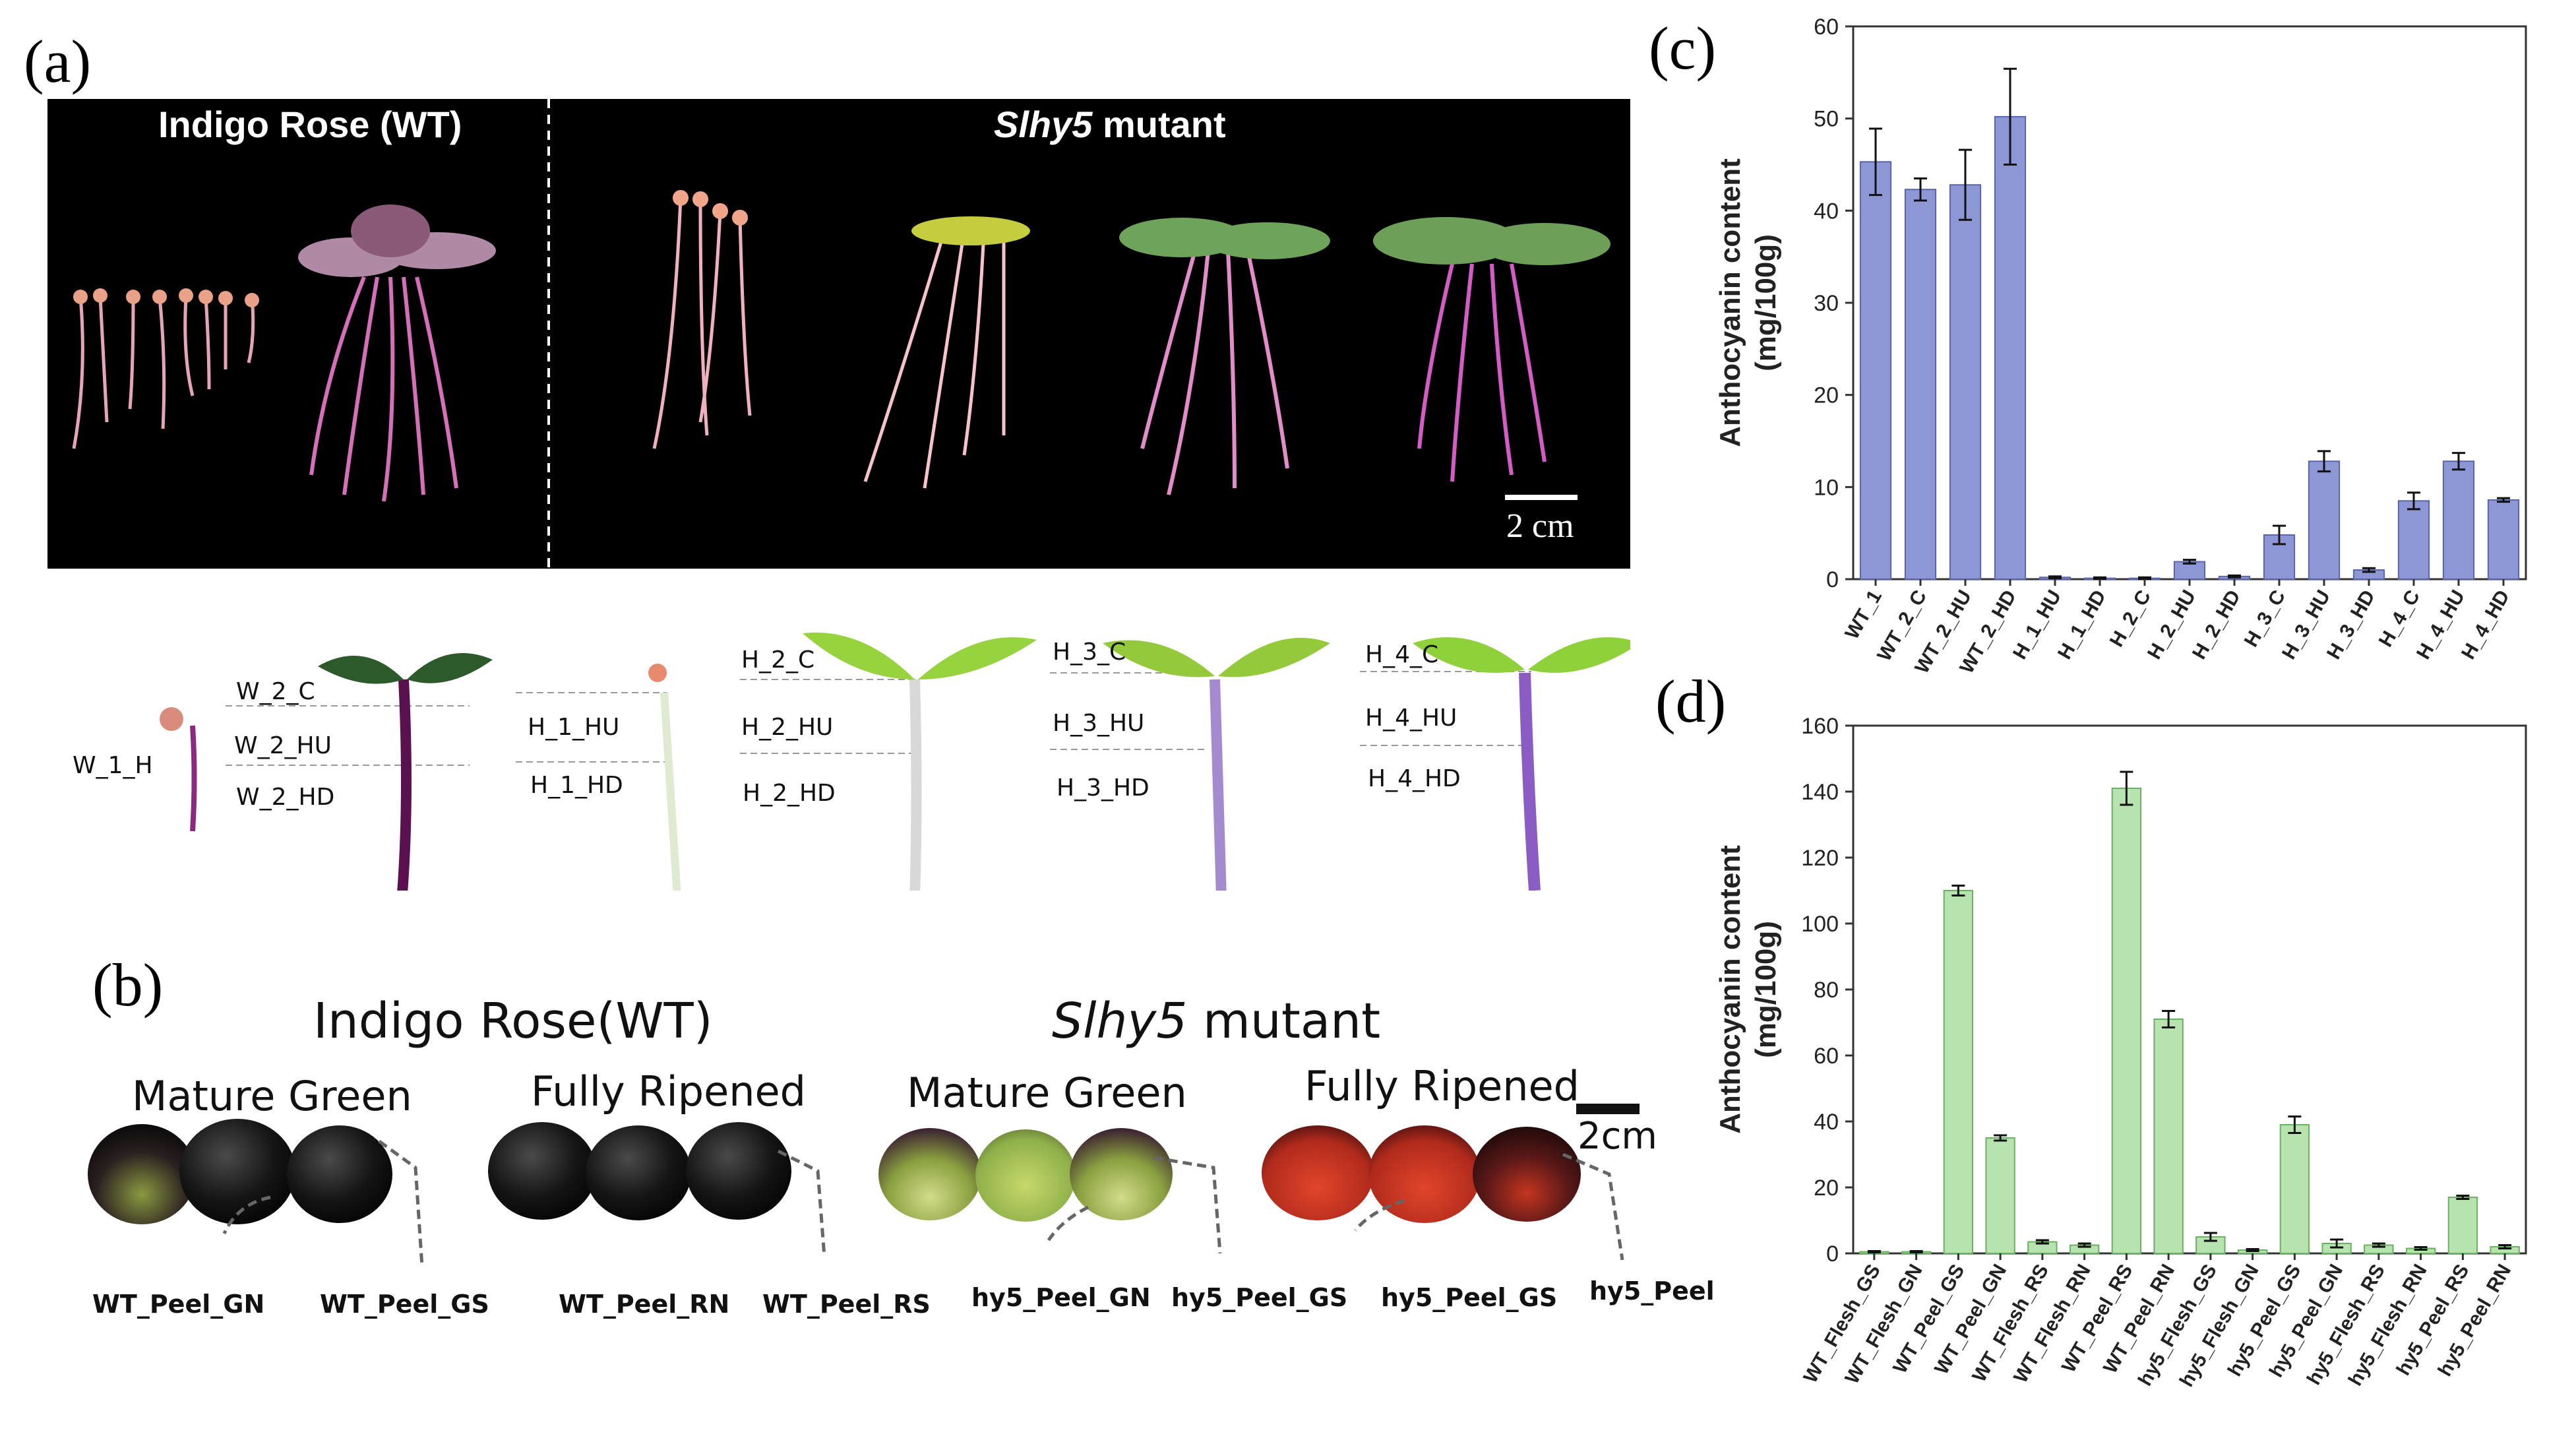 This screenshot has width=2576, height=1446. What do you see at coordinates (272, 1096) in the screenshot?
I see `stage-mg-wt: Mature Green` at bounding box center [272, 1096].